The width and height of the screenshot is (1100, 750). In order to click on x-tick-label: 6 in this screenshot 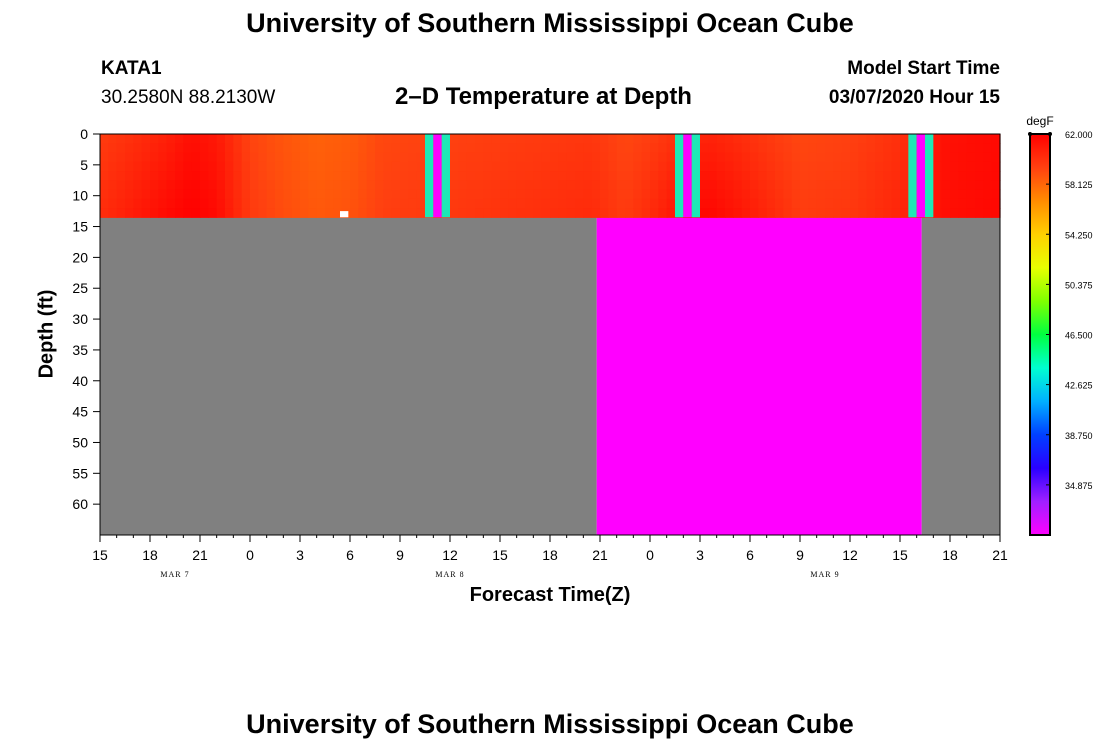, I will do `click(750, 555)`.